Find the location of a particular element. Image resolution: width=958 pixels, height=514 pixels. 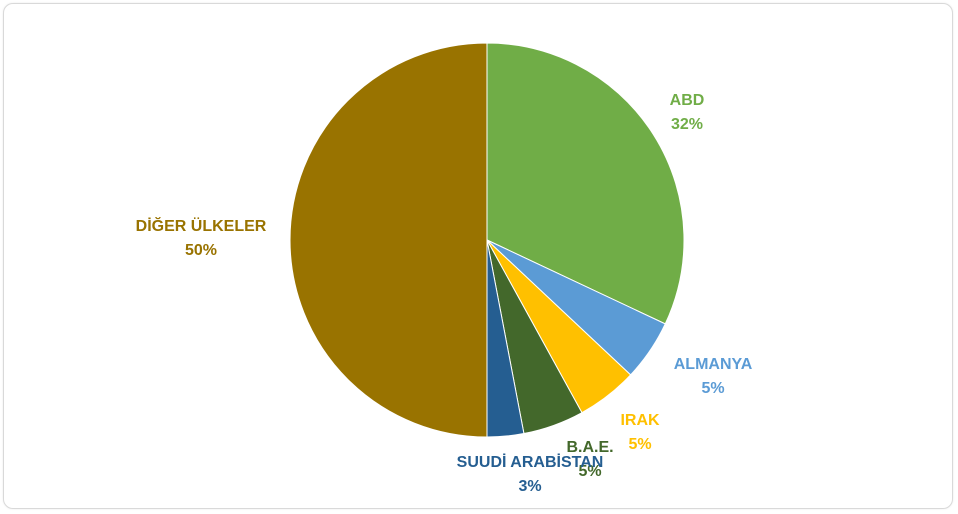

data-label-di-ğer-ülkeler: DİĞER ÜLKELER 50% is located at coordinates (201, 237).